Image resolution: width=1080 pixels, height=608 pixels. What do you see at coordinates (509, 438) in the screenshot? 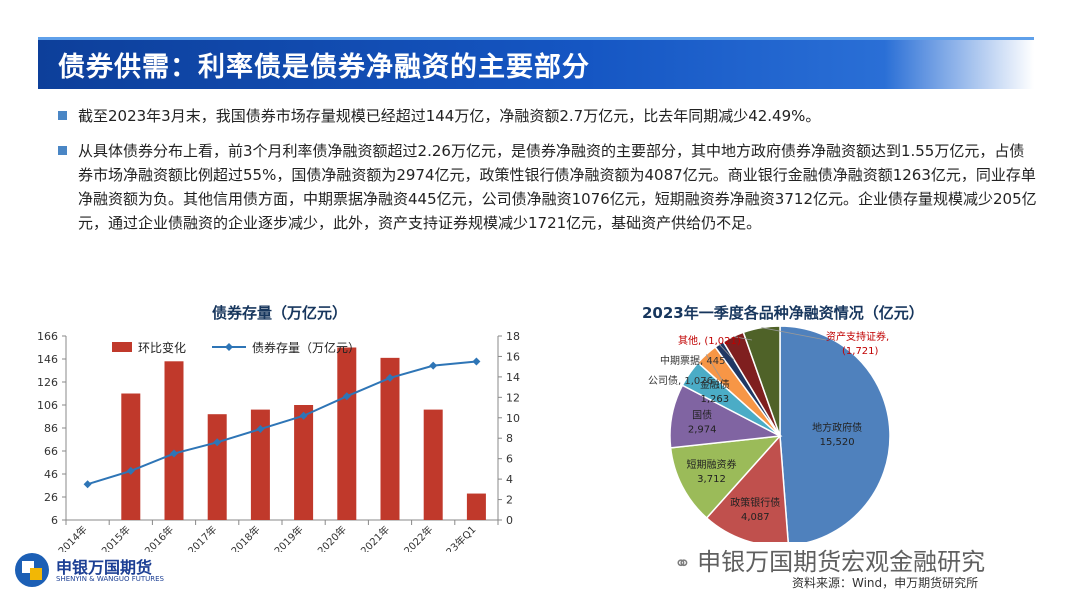
I see `right-tick-label: 8` at bounding box center [509, 438].